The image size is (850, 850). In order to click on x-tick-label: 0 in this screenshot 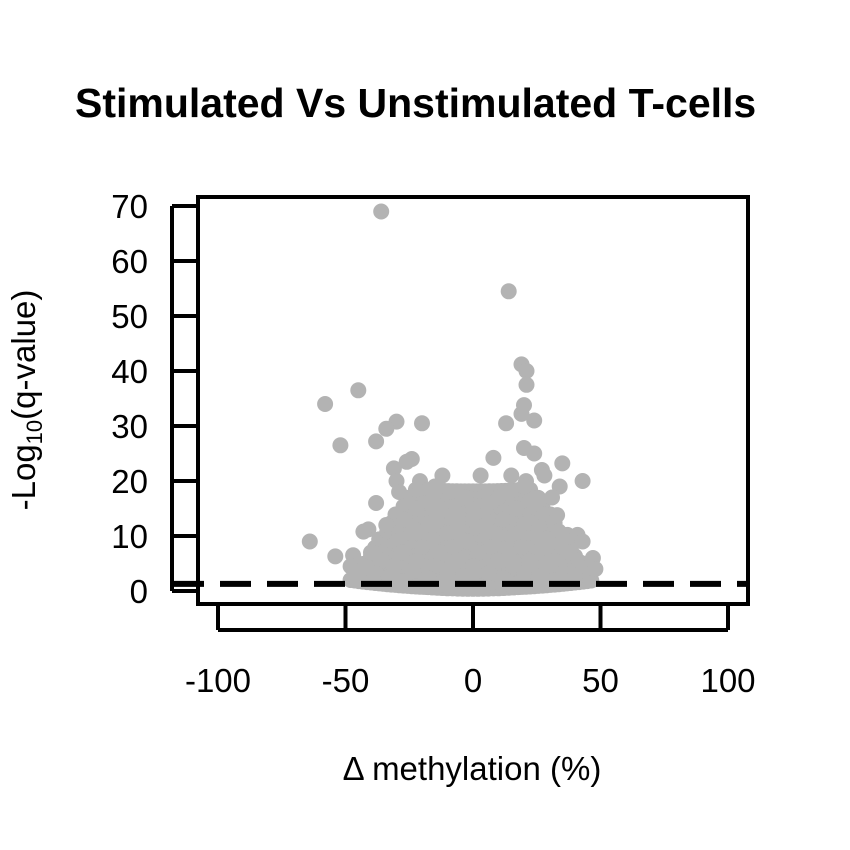, I will do `click(473, 680)`.